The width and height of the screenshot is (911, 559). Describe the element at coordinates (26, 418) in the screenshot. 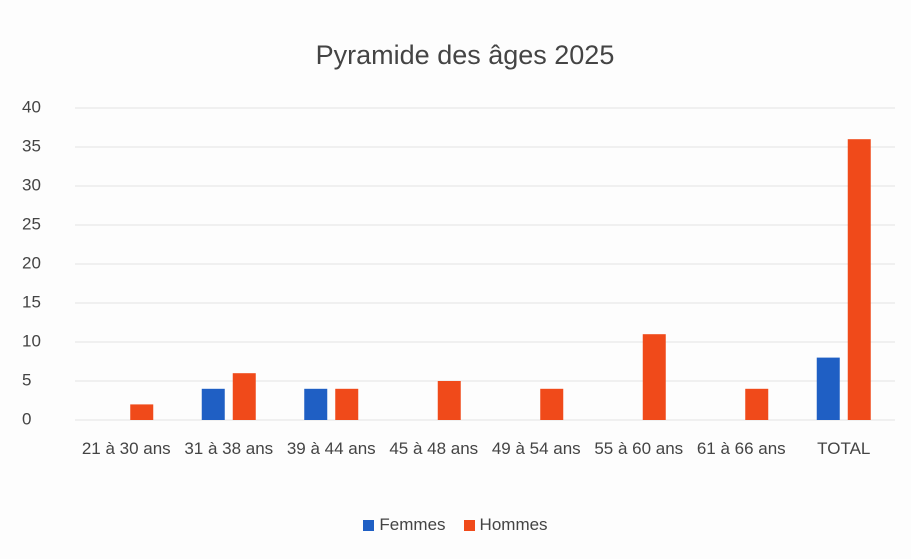

I see `y-tick-label: 0` at that location.